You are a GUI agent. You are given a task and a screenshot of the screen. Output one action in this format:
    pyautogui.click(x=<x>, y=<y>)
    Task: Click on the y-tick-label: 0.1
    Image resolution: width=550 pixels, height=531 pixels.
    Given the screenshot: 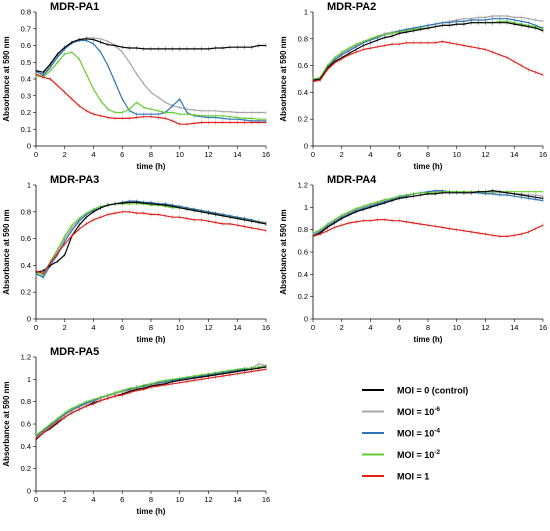 What is the action you would take?
    pyautogui.click(x=26, y=129)
    